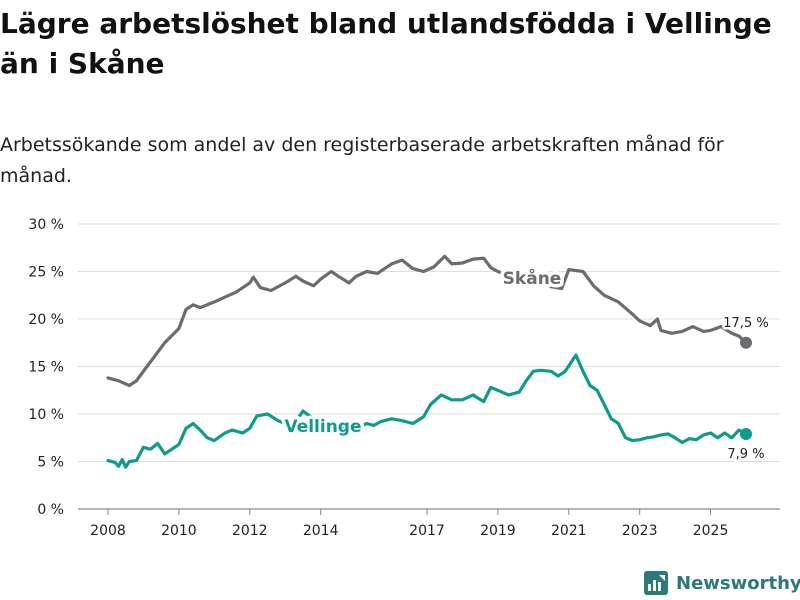 The width and height of the screenshot is (800, 600). I want to click on y-axis-ticks: 0 % 5 % 10 % 15 % 20 % 25 % 30 %, so click(46, 367).